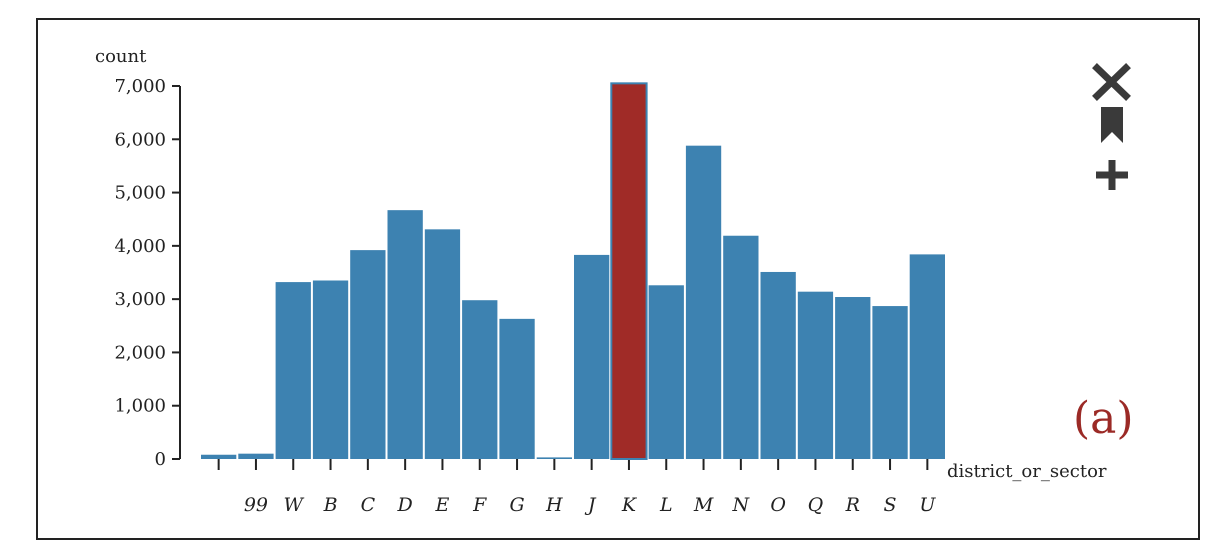  I want to click on bar-unlabeled, so click(219, 456).